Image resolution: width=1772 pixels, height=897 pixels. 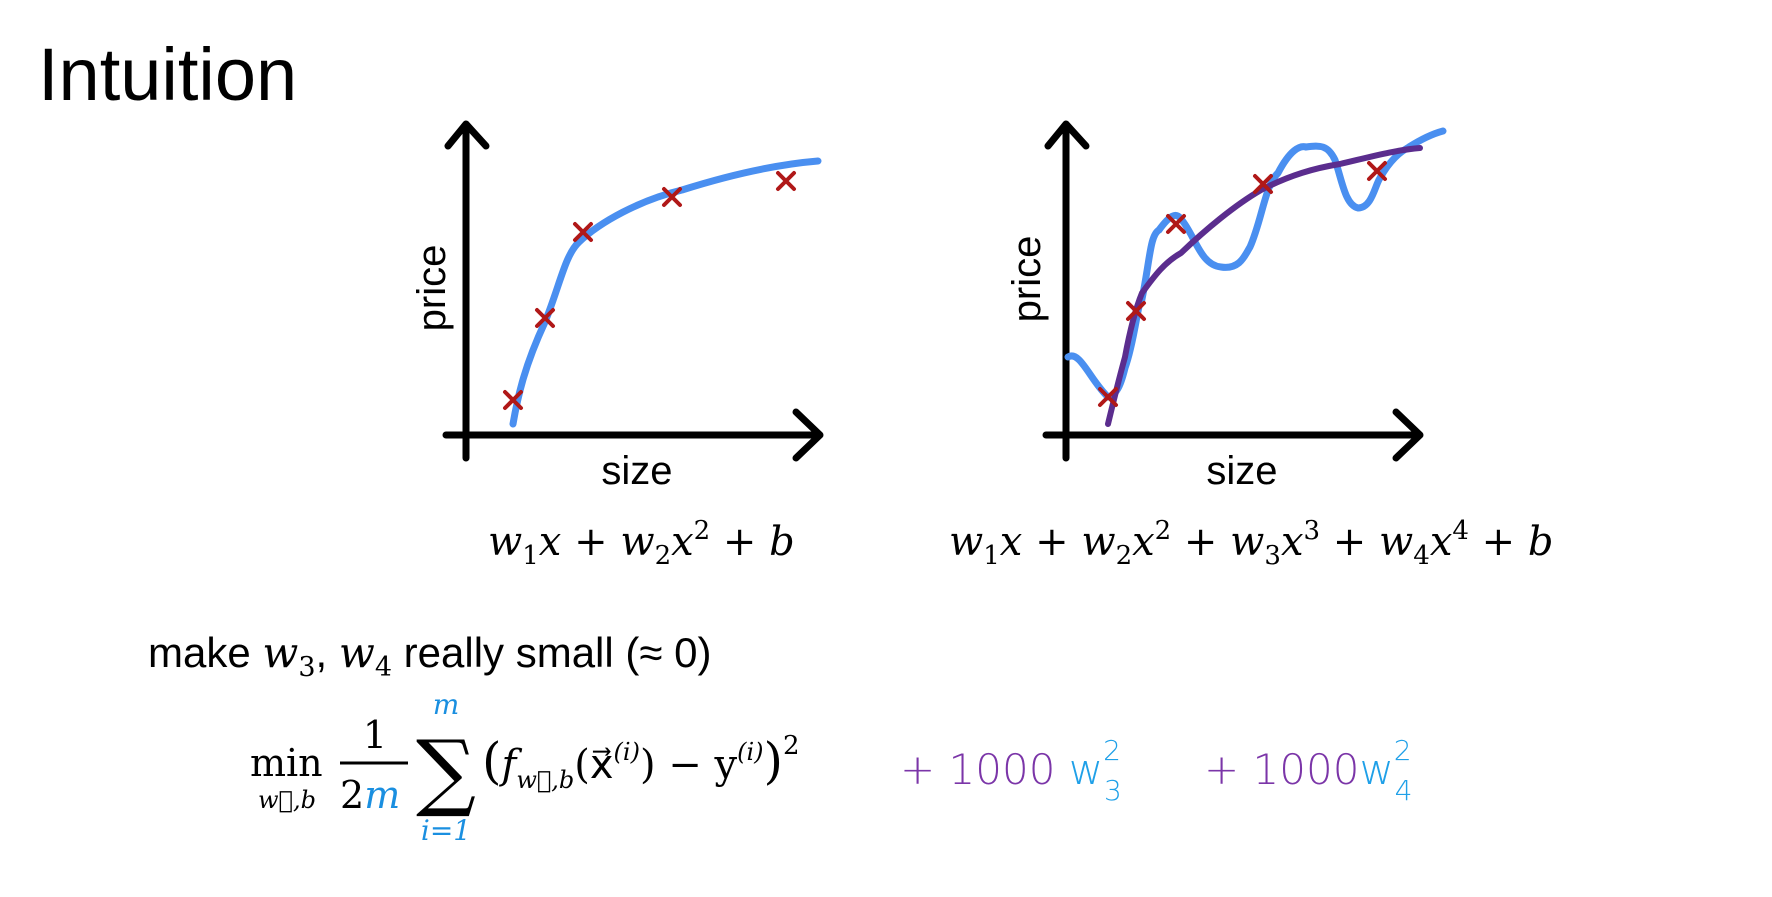 I want to click on sum-lower-limit: i=1, so click(x=446, y=830).